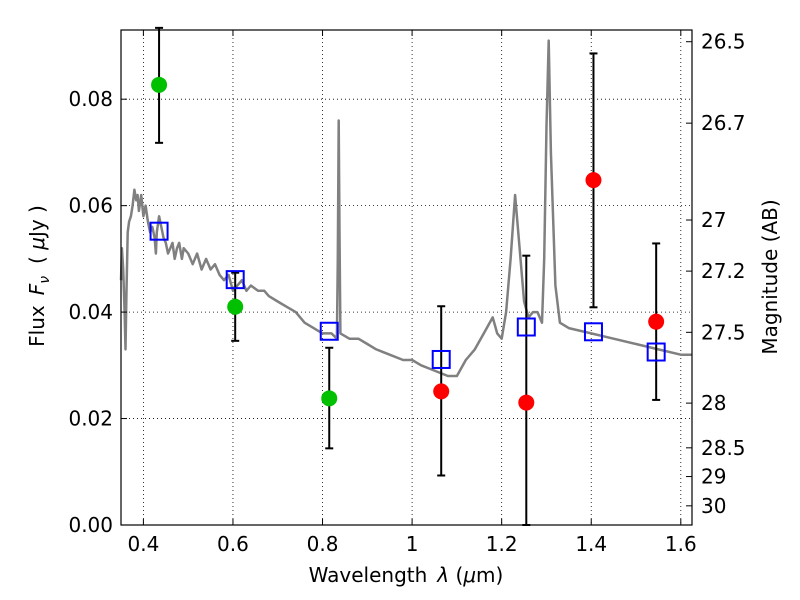 The width and height of the screenshot is (800, 600). What do you see at coordinates (39, 276) in the screenshot?
I see `y-axis-label: FluxFν( μJy )` at bounding box center [39, 276].